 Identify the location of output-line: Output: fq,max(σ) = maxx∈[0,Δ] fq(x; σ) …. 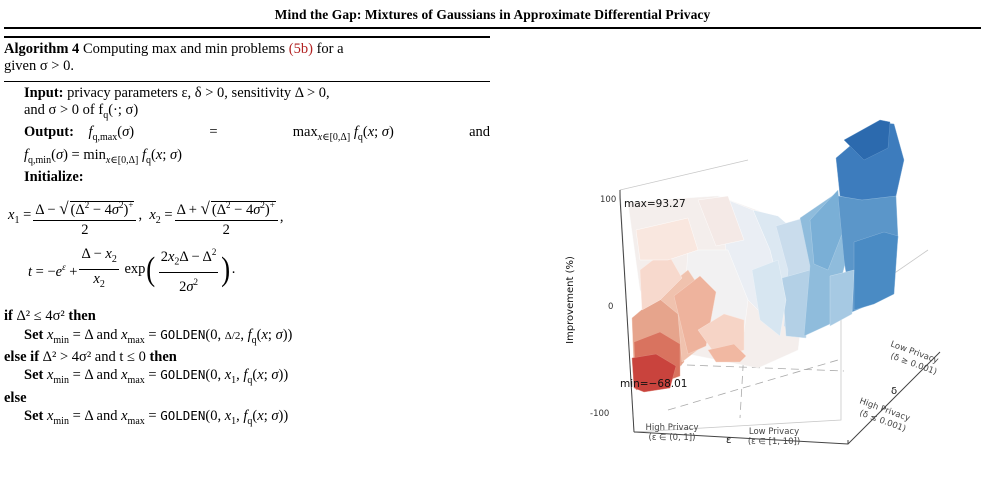
(257, 134).